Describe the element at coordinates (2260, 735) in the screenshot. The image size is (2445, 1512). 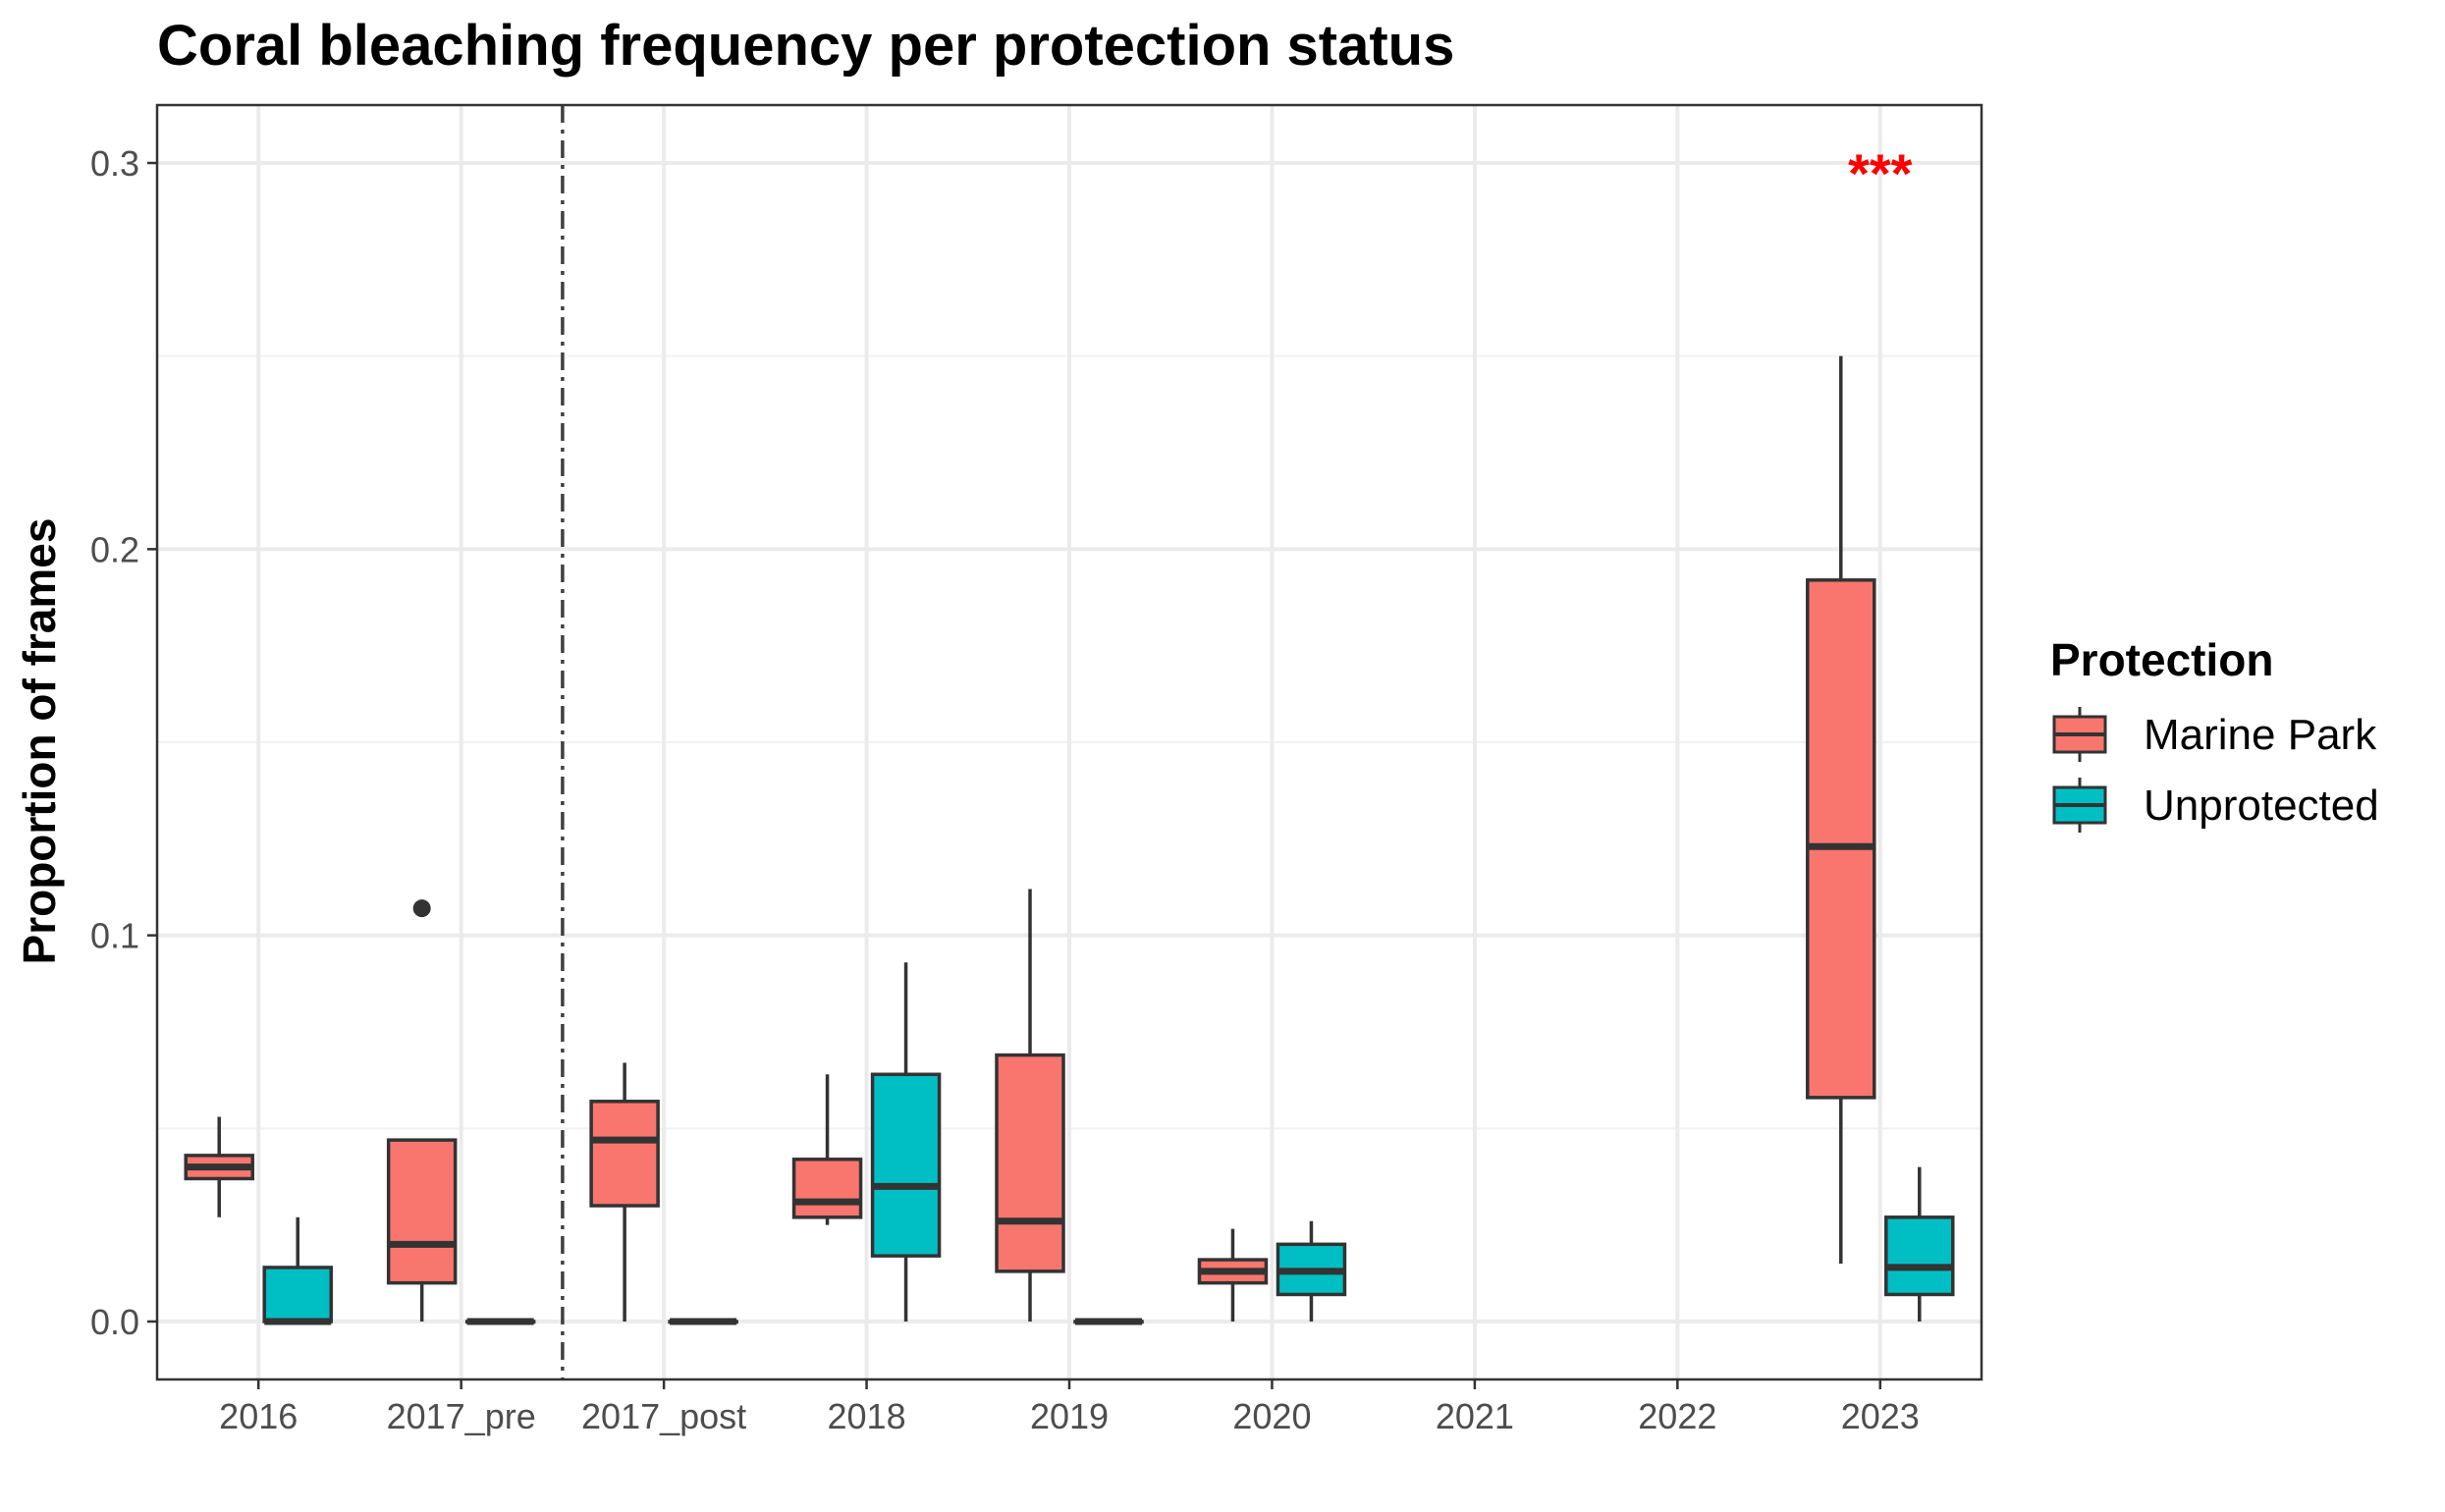
I see `legend-label: Marine Park` at that location.